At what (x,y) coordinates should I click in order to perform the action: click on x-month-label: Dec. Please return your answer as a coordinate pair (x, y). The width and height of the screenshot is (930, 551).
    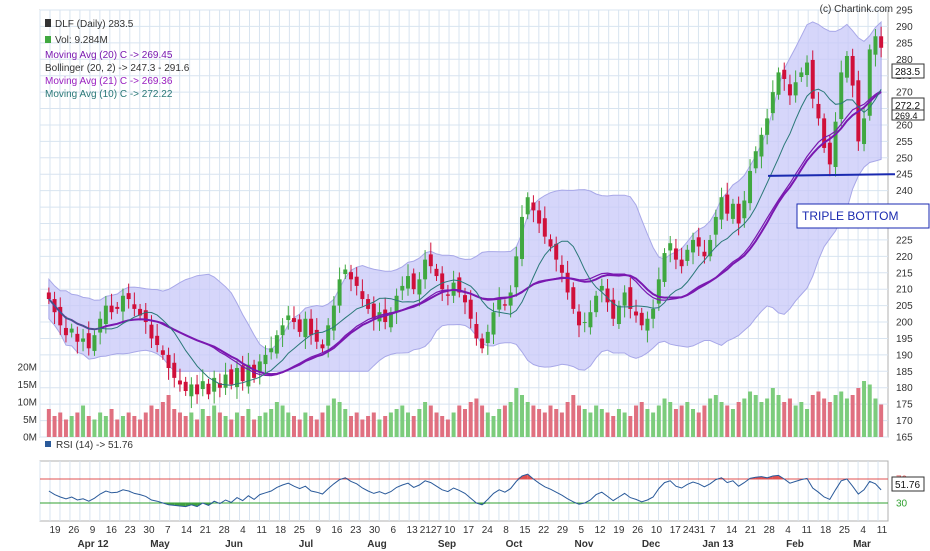
    Looking at the image, I should click on (651, 544).